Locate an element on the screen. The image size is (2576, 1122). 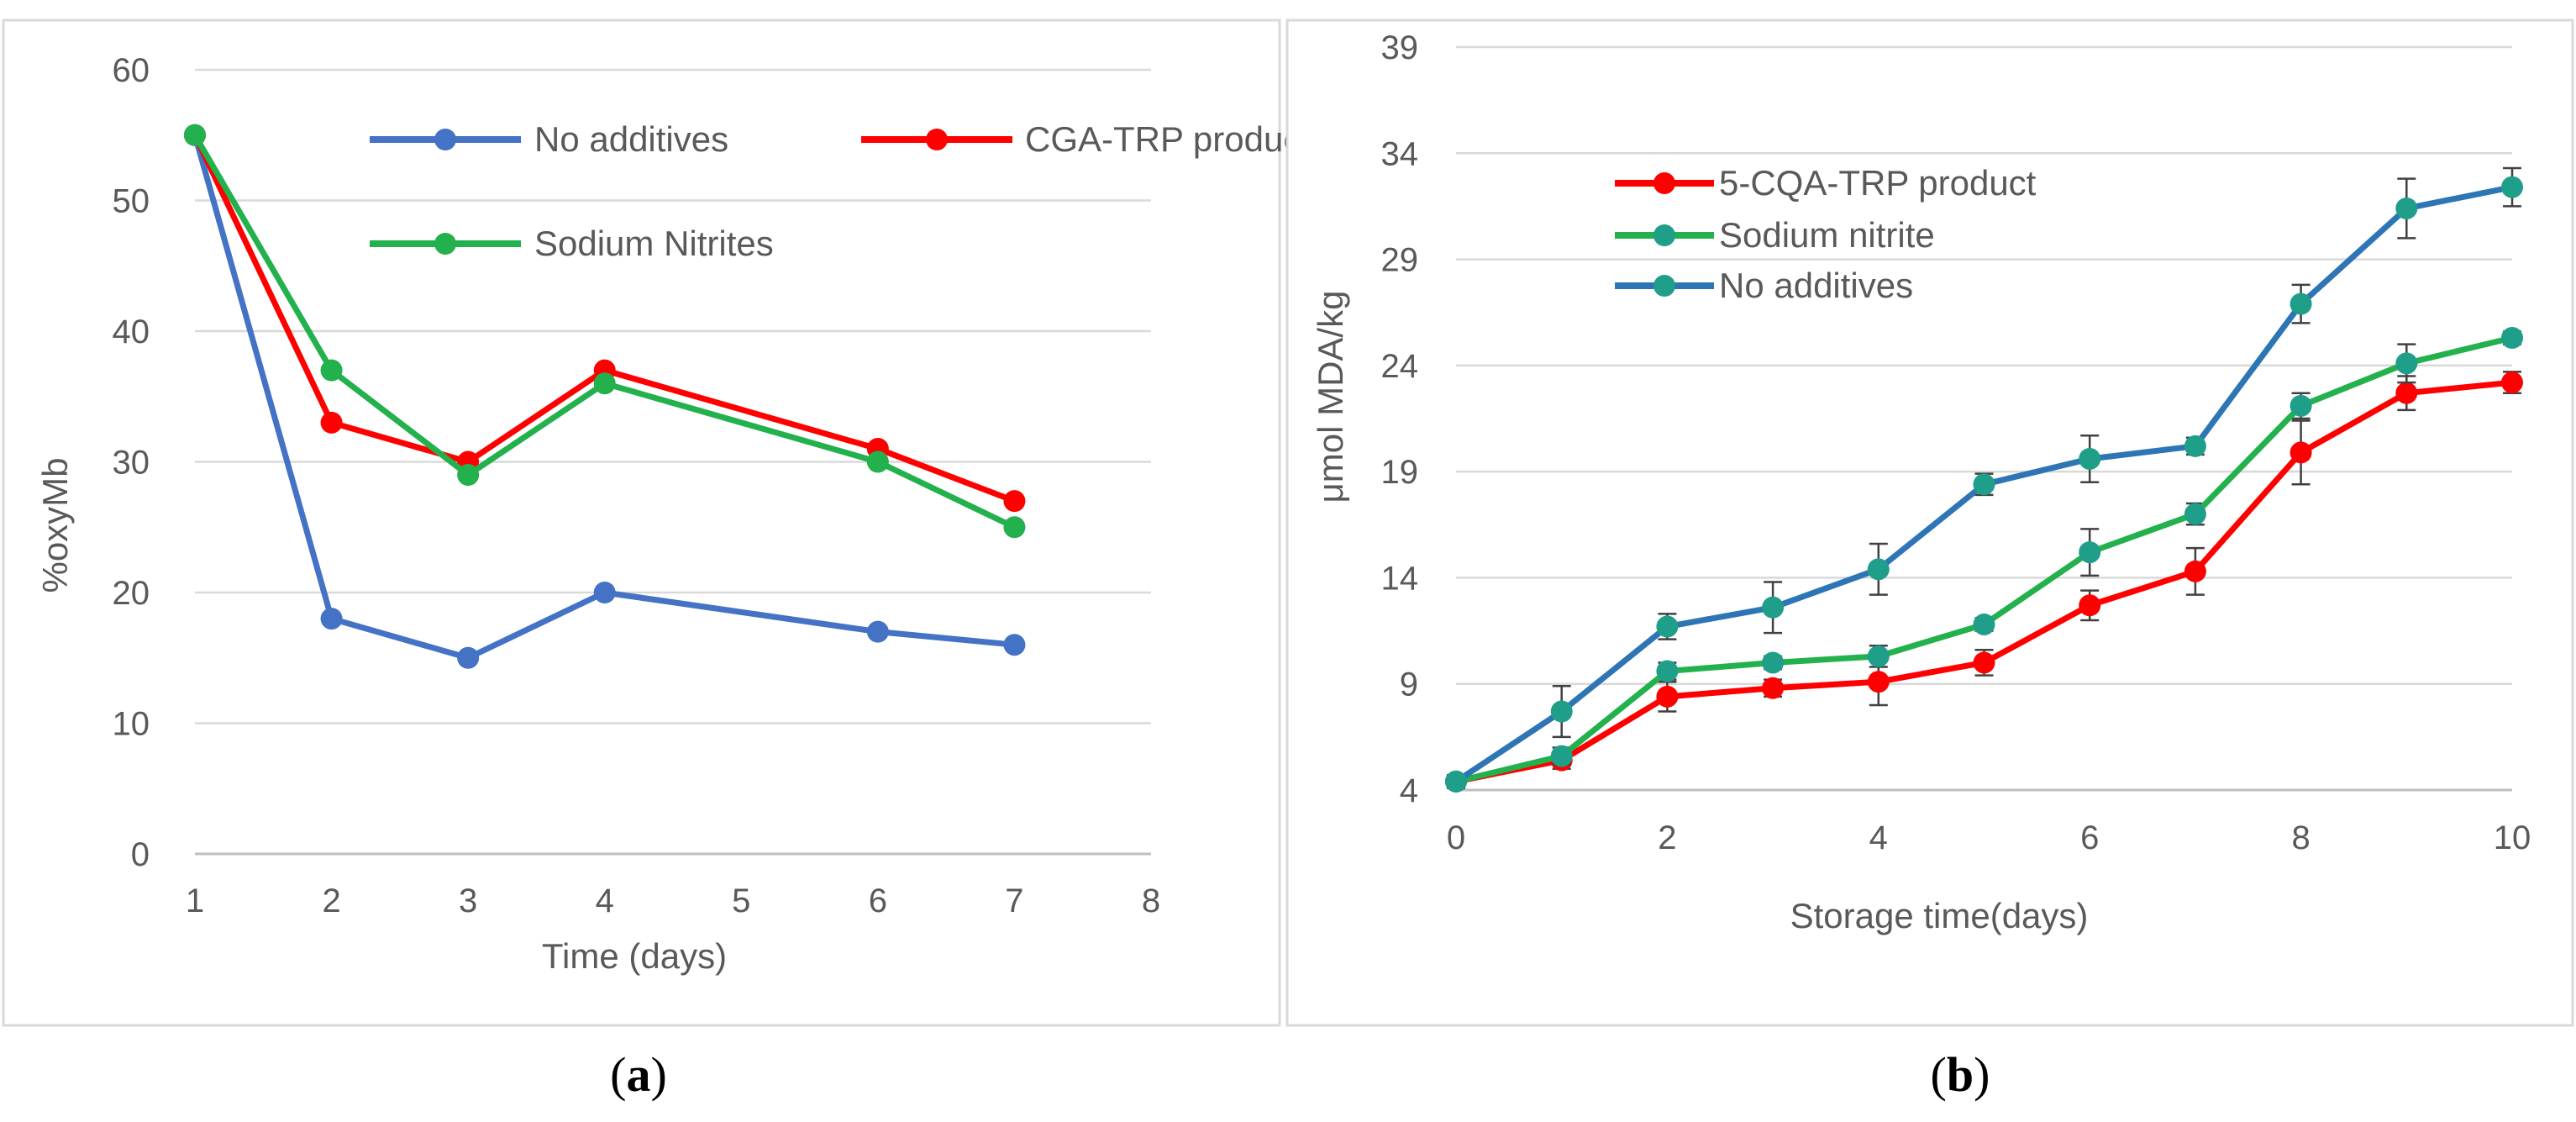
chart-a-y-tick-60: 60 is located at coordinates (131, 70).